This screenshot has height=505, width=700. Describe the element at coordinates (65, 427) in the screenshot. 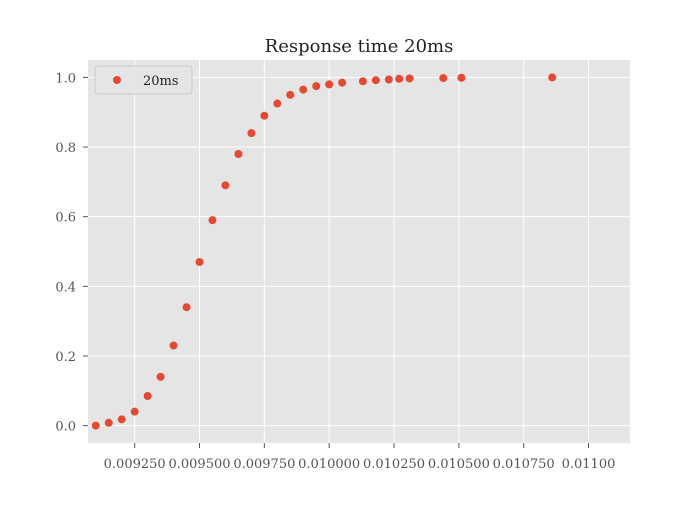

I see `y-tick-label: 0.0` at that location.